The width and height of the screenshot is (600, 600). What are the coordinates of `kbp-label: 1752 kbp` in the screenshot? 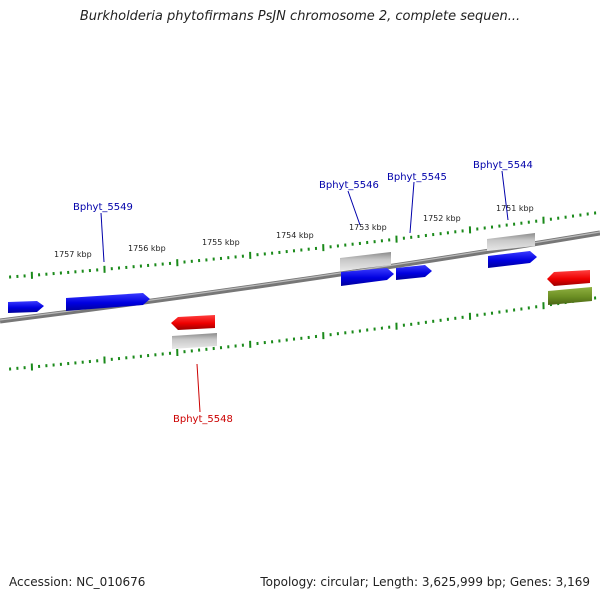 It's located at (442, 218).